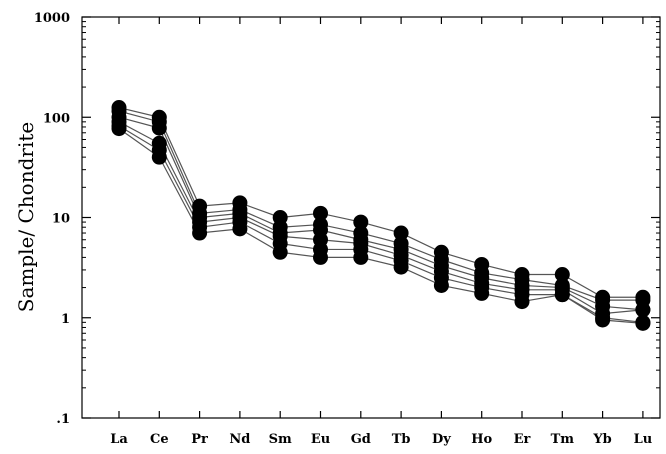 The height and width of the screenshot is (454, 666). What do you see at coordinates (361, 439) in the screenshot?
I see `x-tick-label: Gd` at bounding box center [361, 439].